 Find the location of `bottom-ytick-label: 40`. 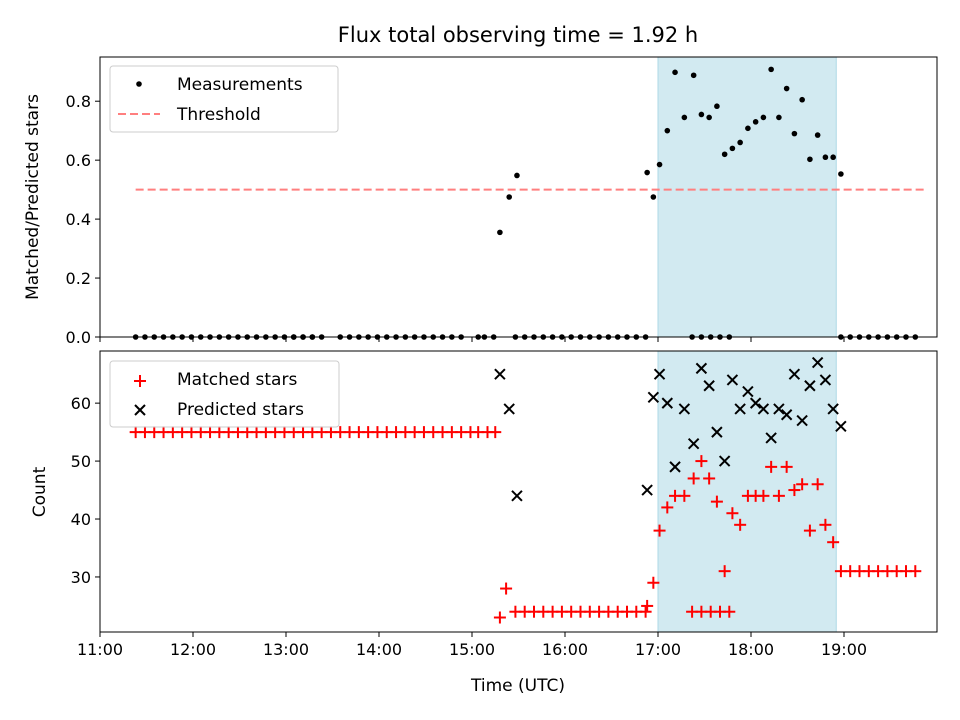

bottom-ytick-label: 40 is located at coordinates (81, 519).